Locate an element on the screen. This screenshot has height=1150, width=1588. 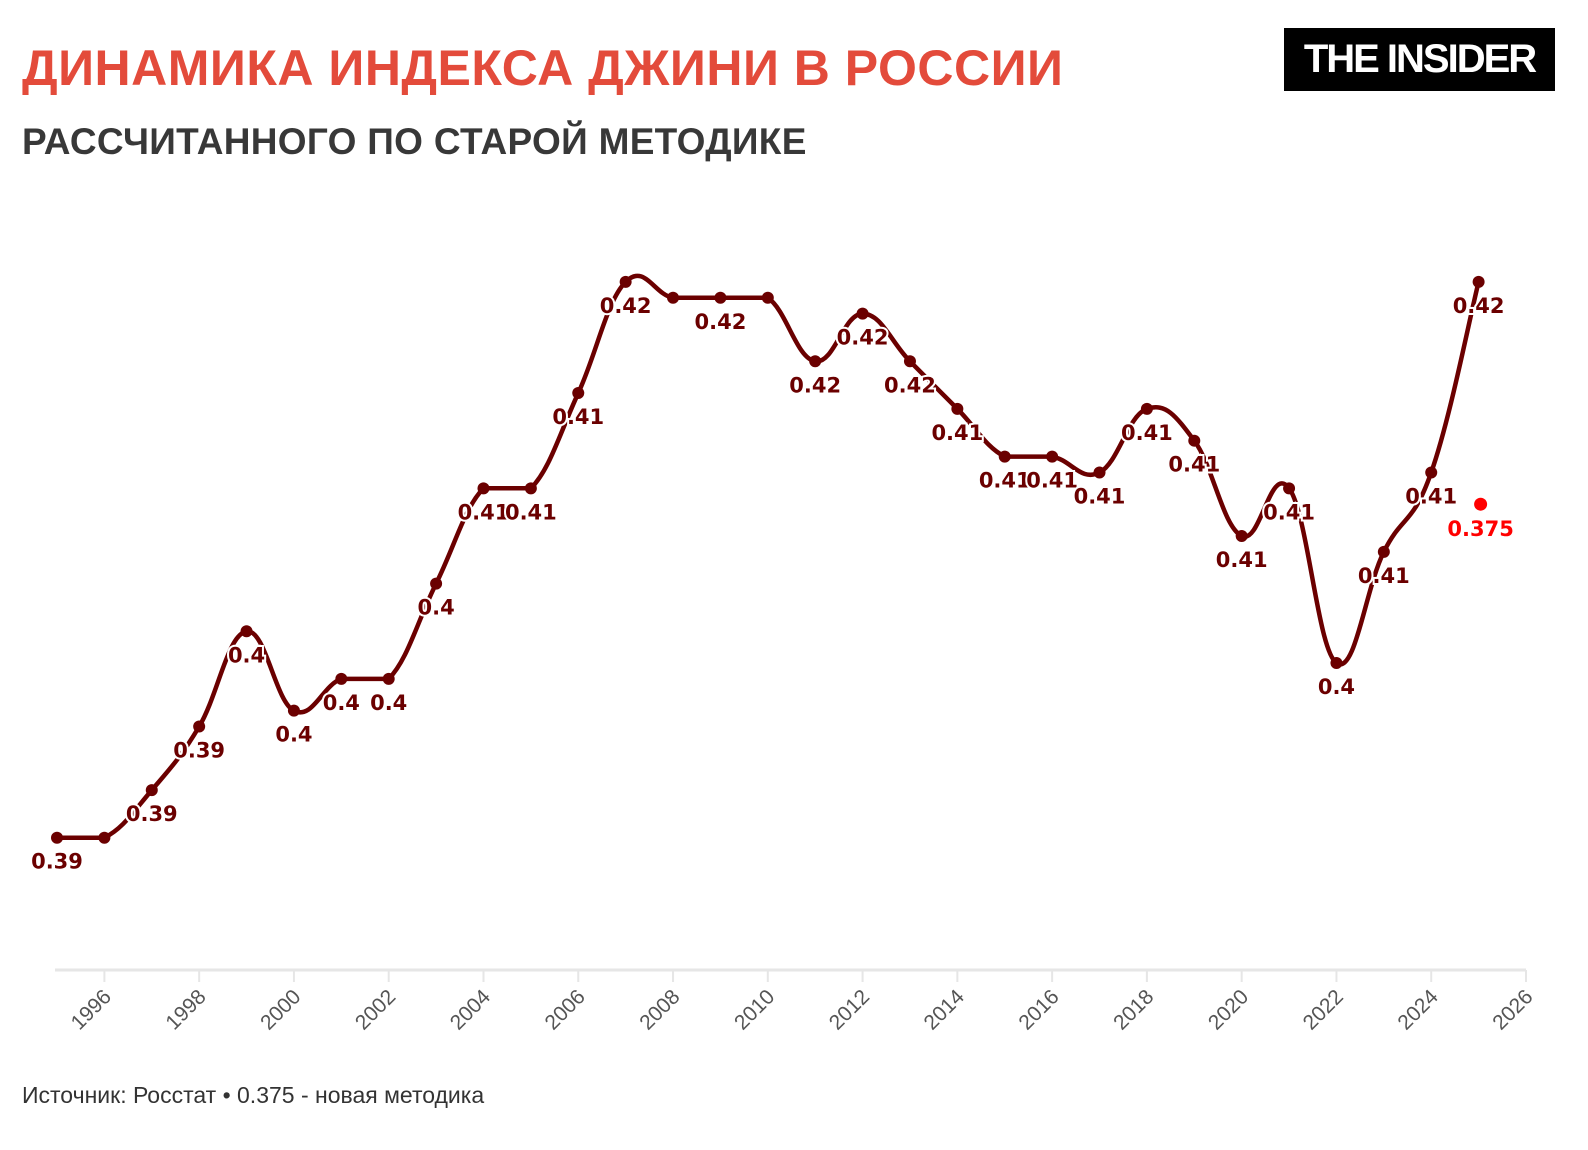
the-insider-logo: THE INSIDER is located at coordinates (1419, 59).